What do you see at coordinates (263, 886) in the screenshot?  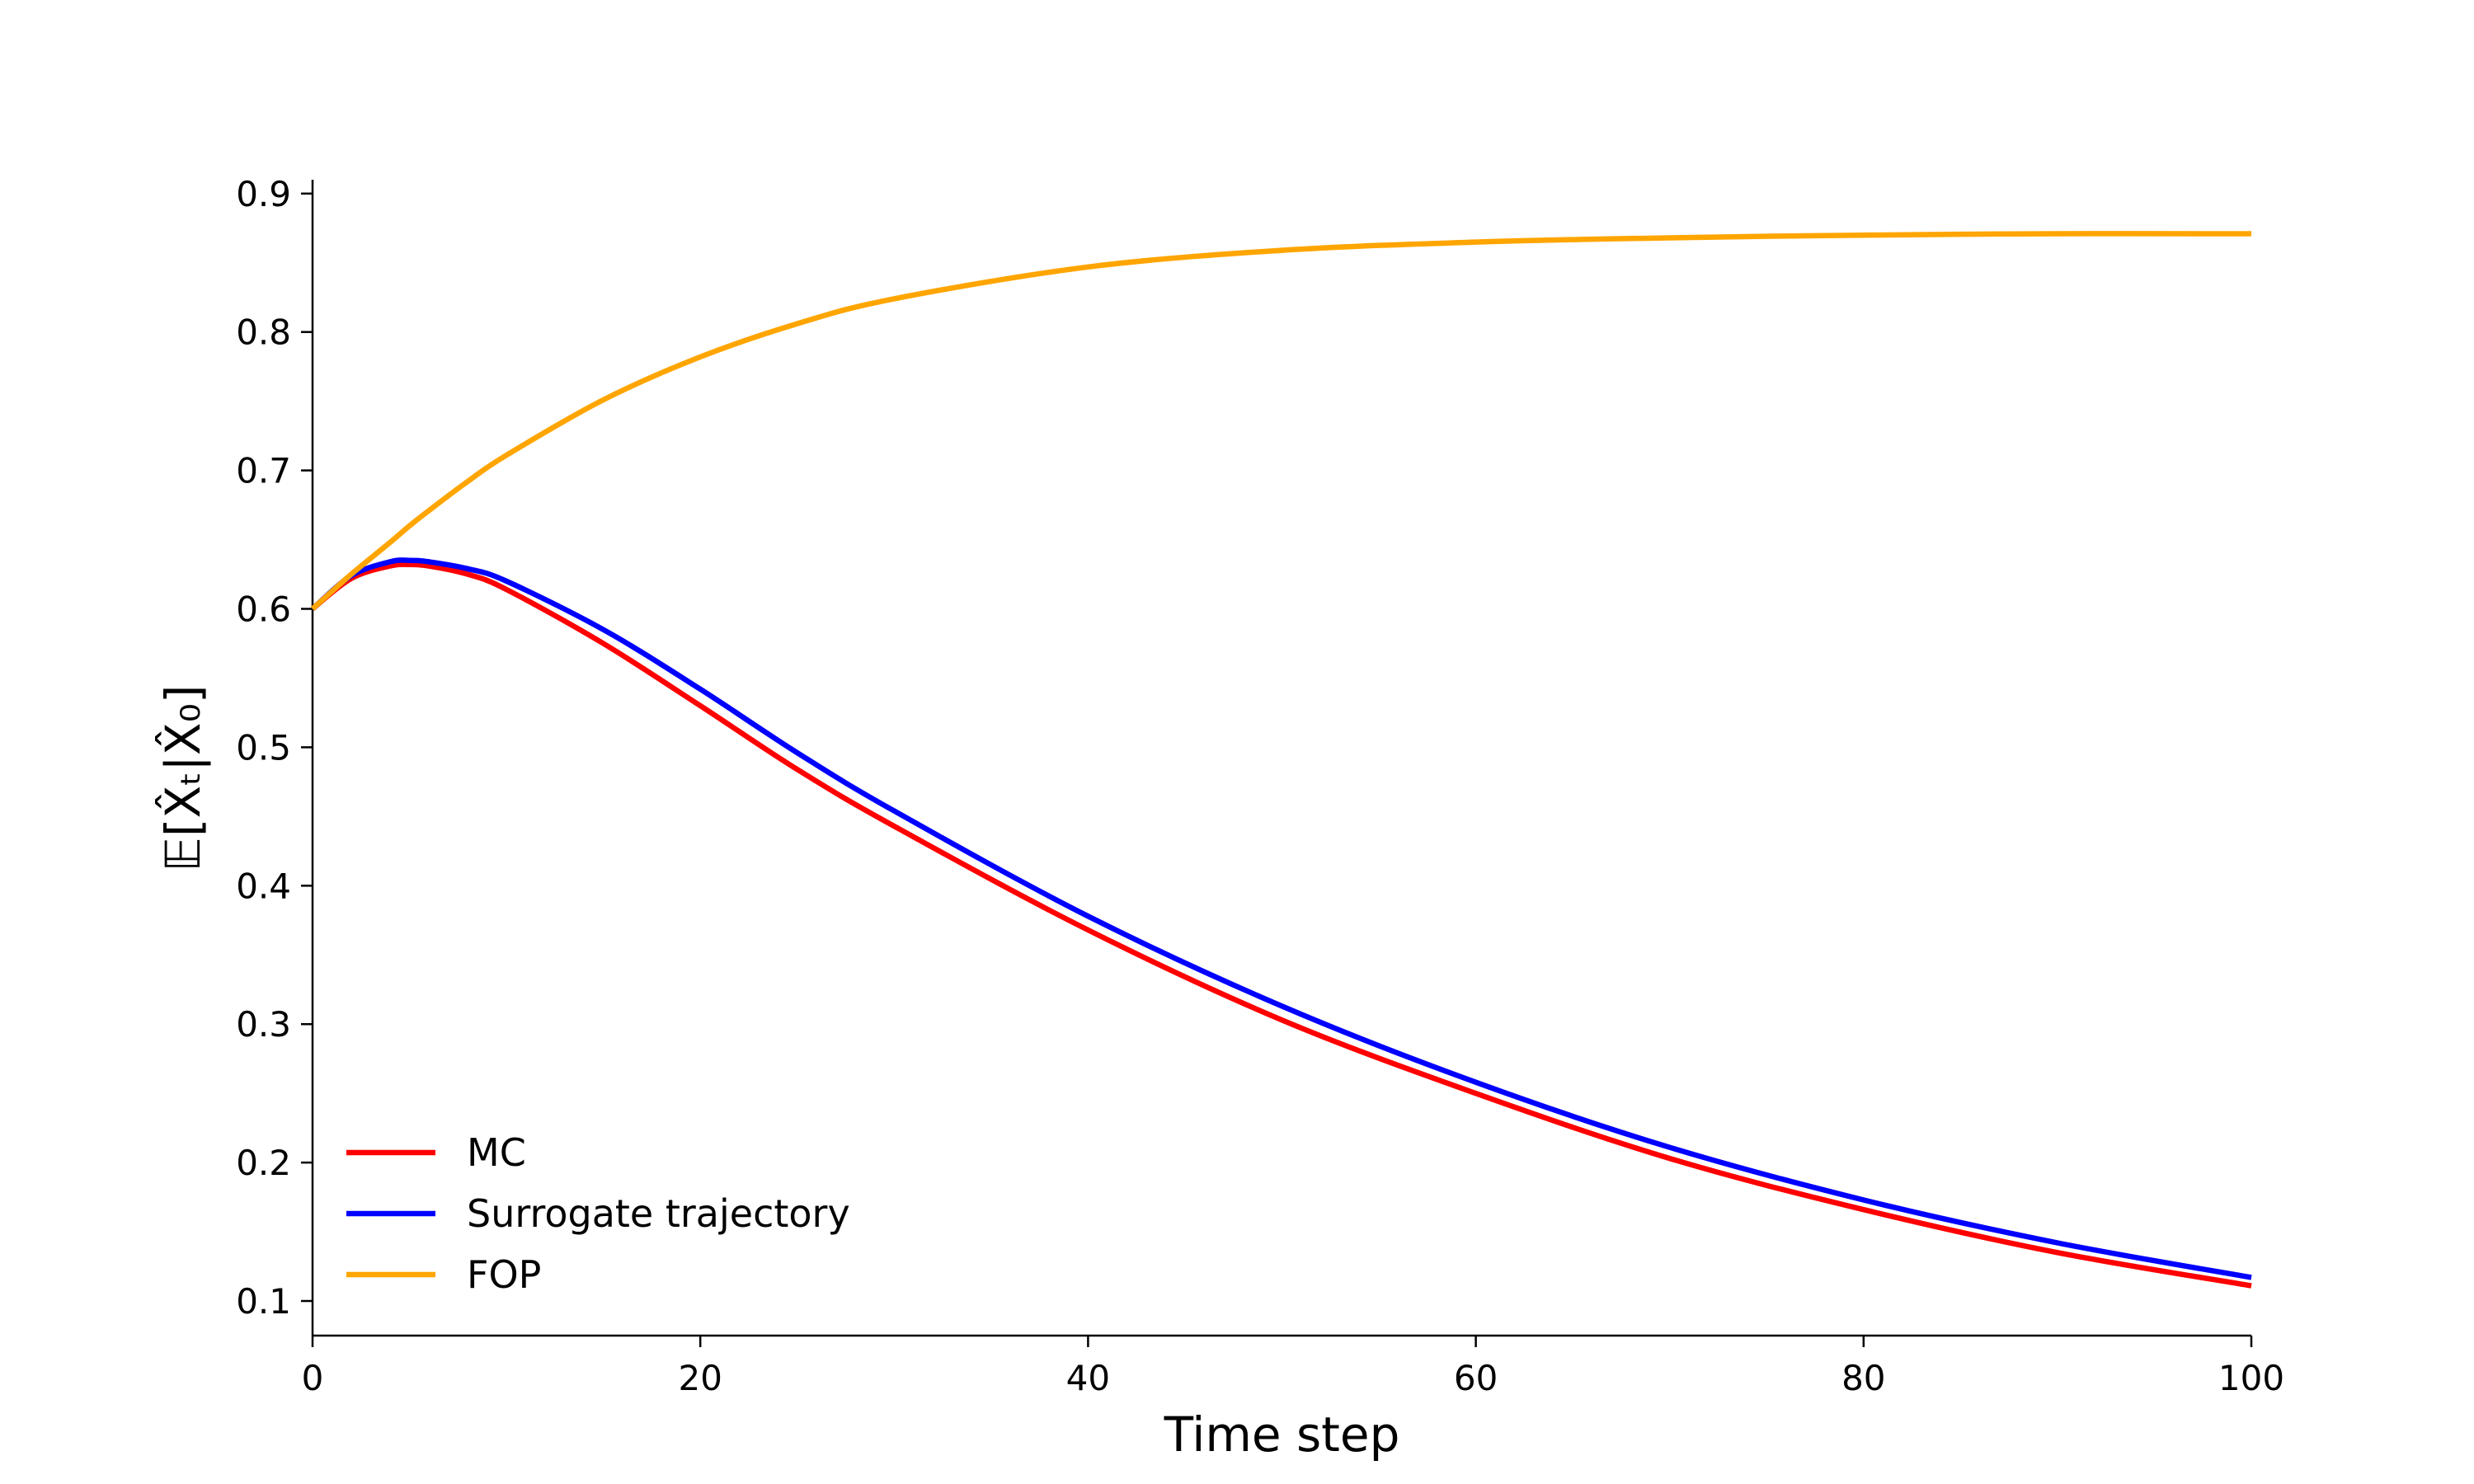 I see `y-tick-label: 0.4` at bounding box center [263, 886].